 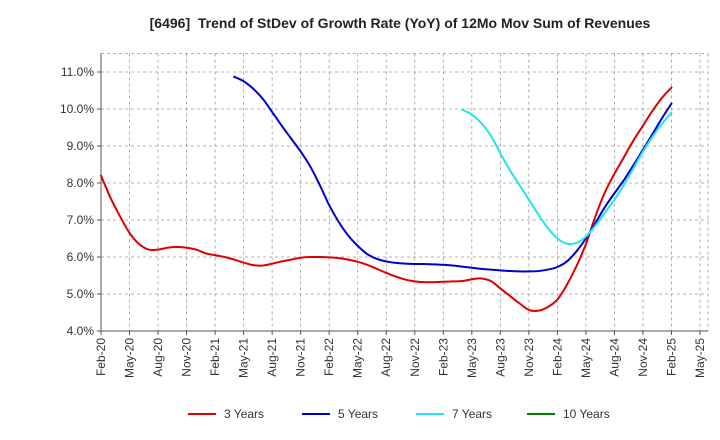 What do you see at coordinates (81, 220) in the screenshot?
I see `y-tick-label: 7.0%` at bounding box center [81, 220].